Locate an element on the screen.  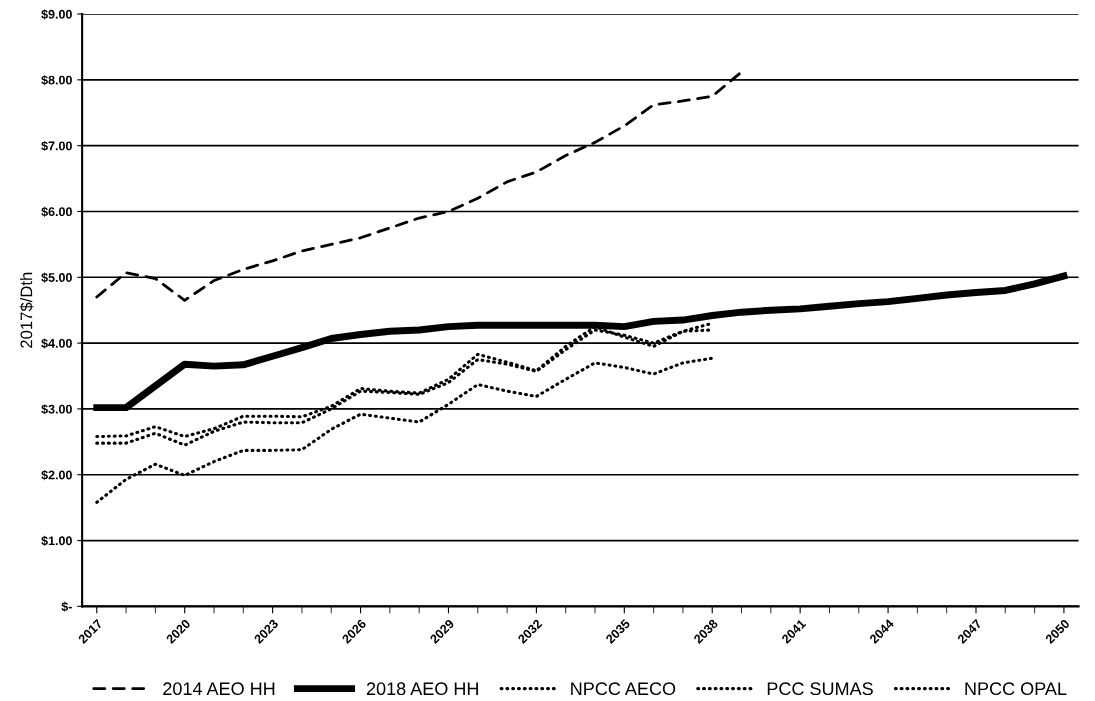
legend-label: PCC SUMAS is located at coordinates (820, 689).